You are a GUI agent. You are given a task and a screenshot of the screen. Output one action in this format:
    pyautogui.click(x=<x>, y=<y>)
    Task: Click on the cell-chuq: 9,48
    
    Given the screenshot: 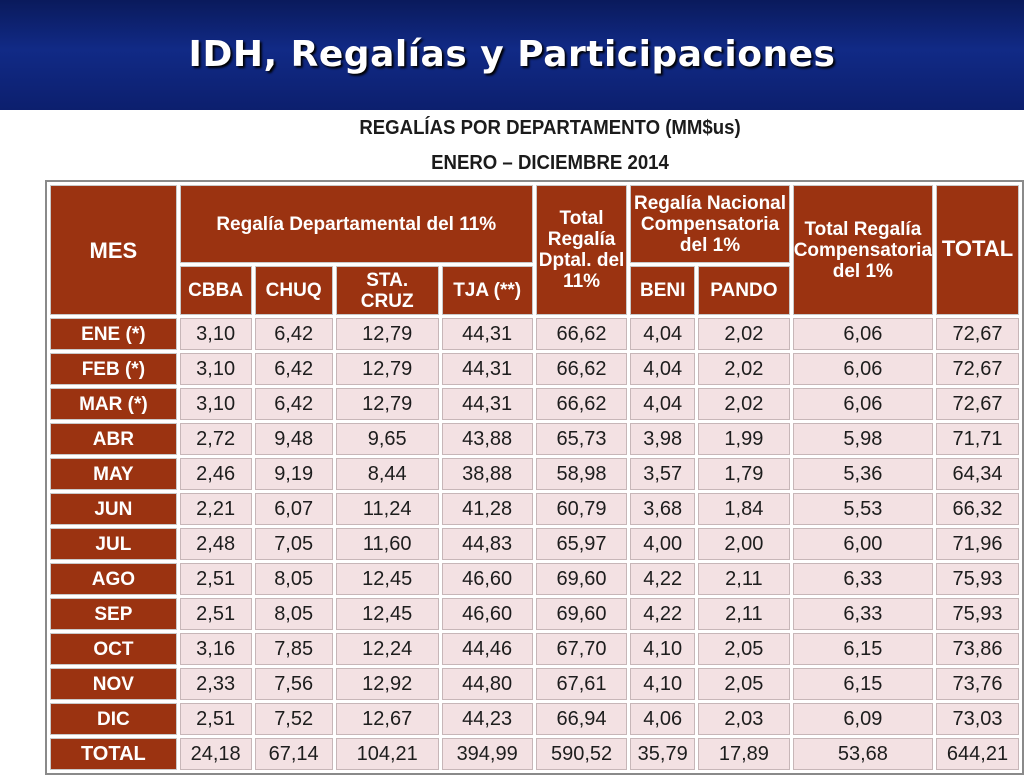 What is the action you would take?
    pyautogui.click(x=294, y=439)
    